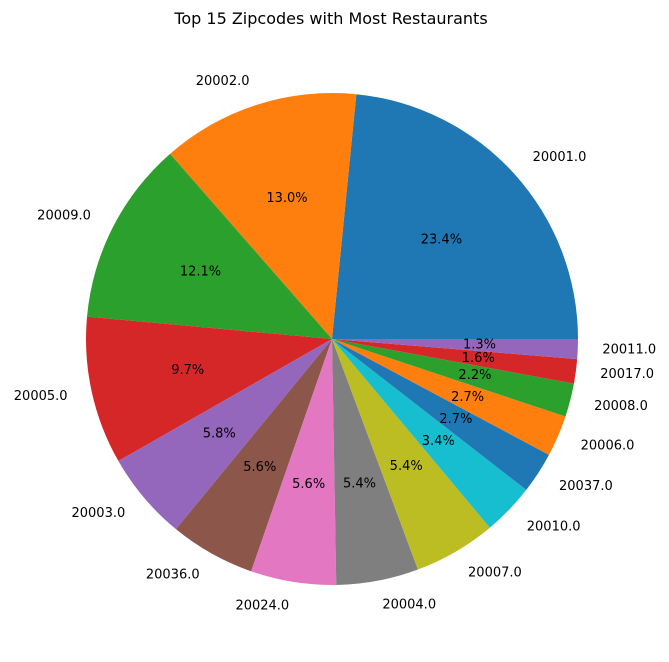 The image size is (669, 662). I want to click on slice-pct-label-20009-0: 12.1%, so click(200, 271).